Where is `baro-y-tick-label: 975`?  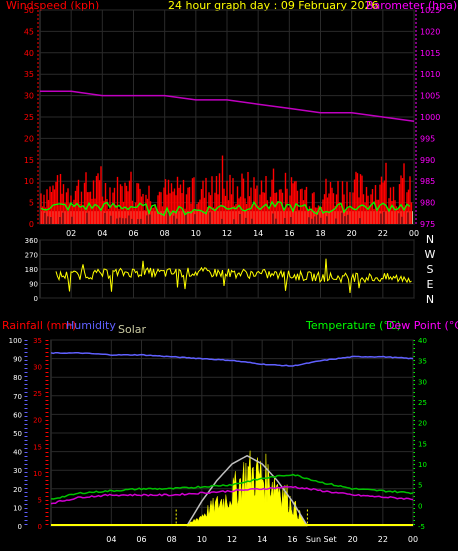 baro-y-tick-label: 975 is located at coordinates (427, 224).